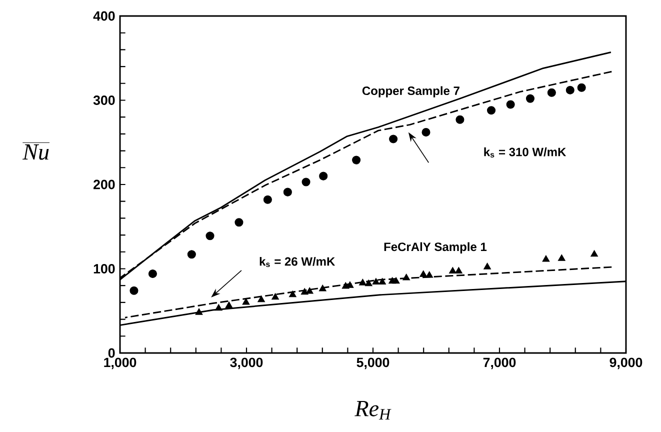 Image resolution: width=661 pixels, height=432 pixels. What do you see at coordinates (111, 353) in the screenshot?
I see `y-tick-label: 0` at bounding box center [111, 353].